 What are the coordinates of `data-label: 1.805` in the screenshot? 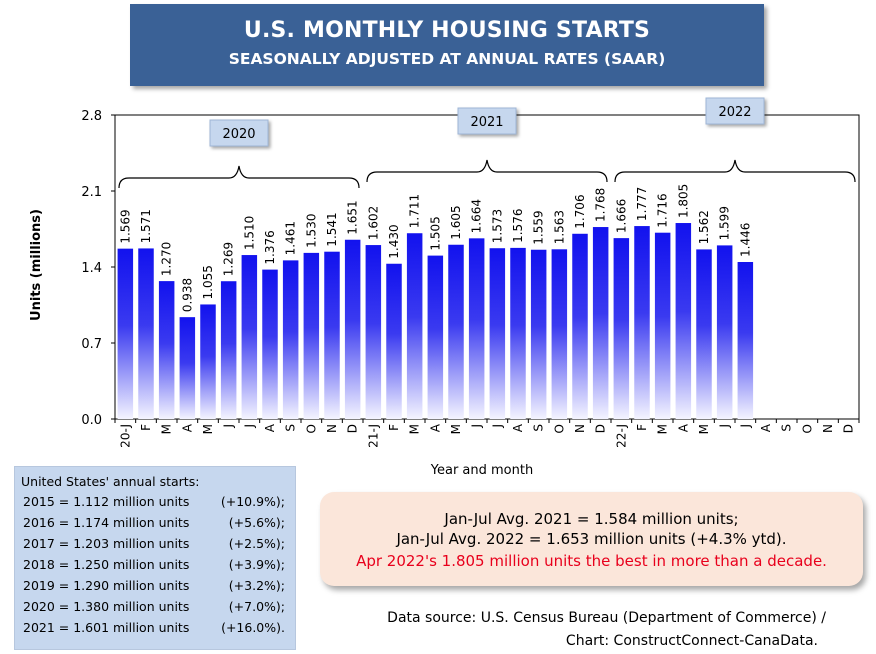 It's located at (683, 201).